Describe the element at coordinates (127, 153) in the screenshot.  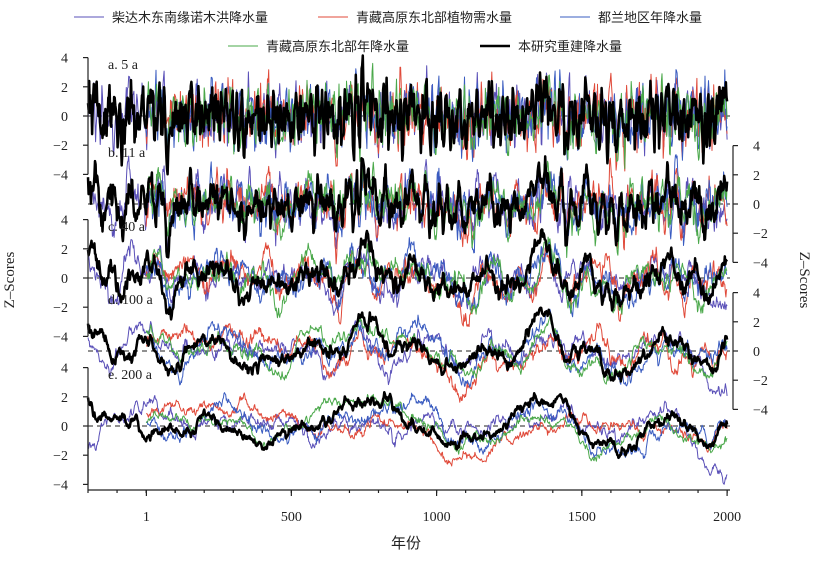
I see `panel-label: b. 11 a` at that location.